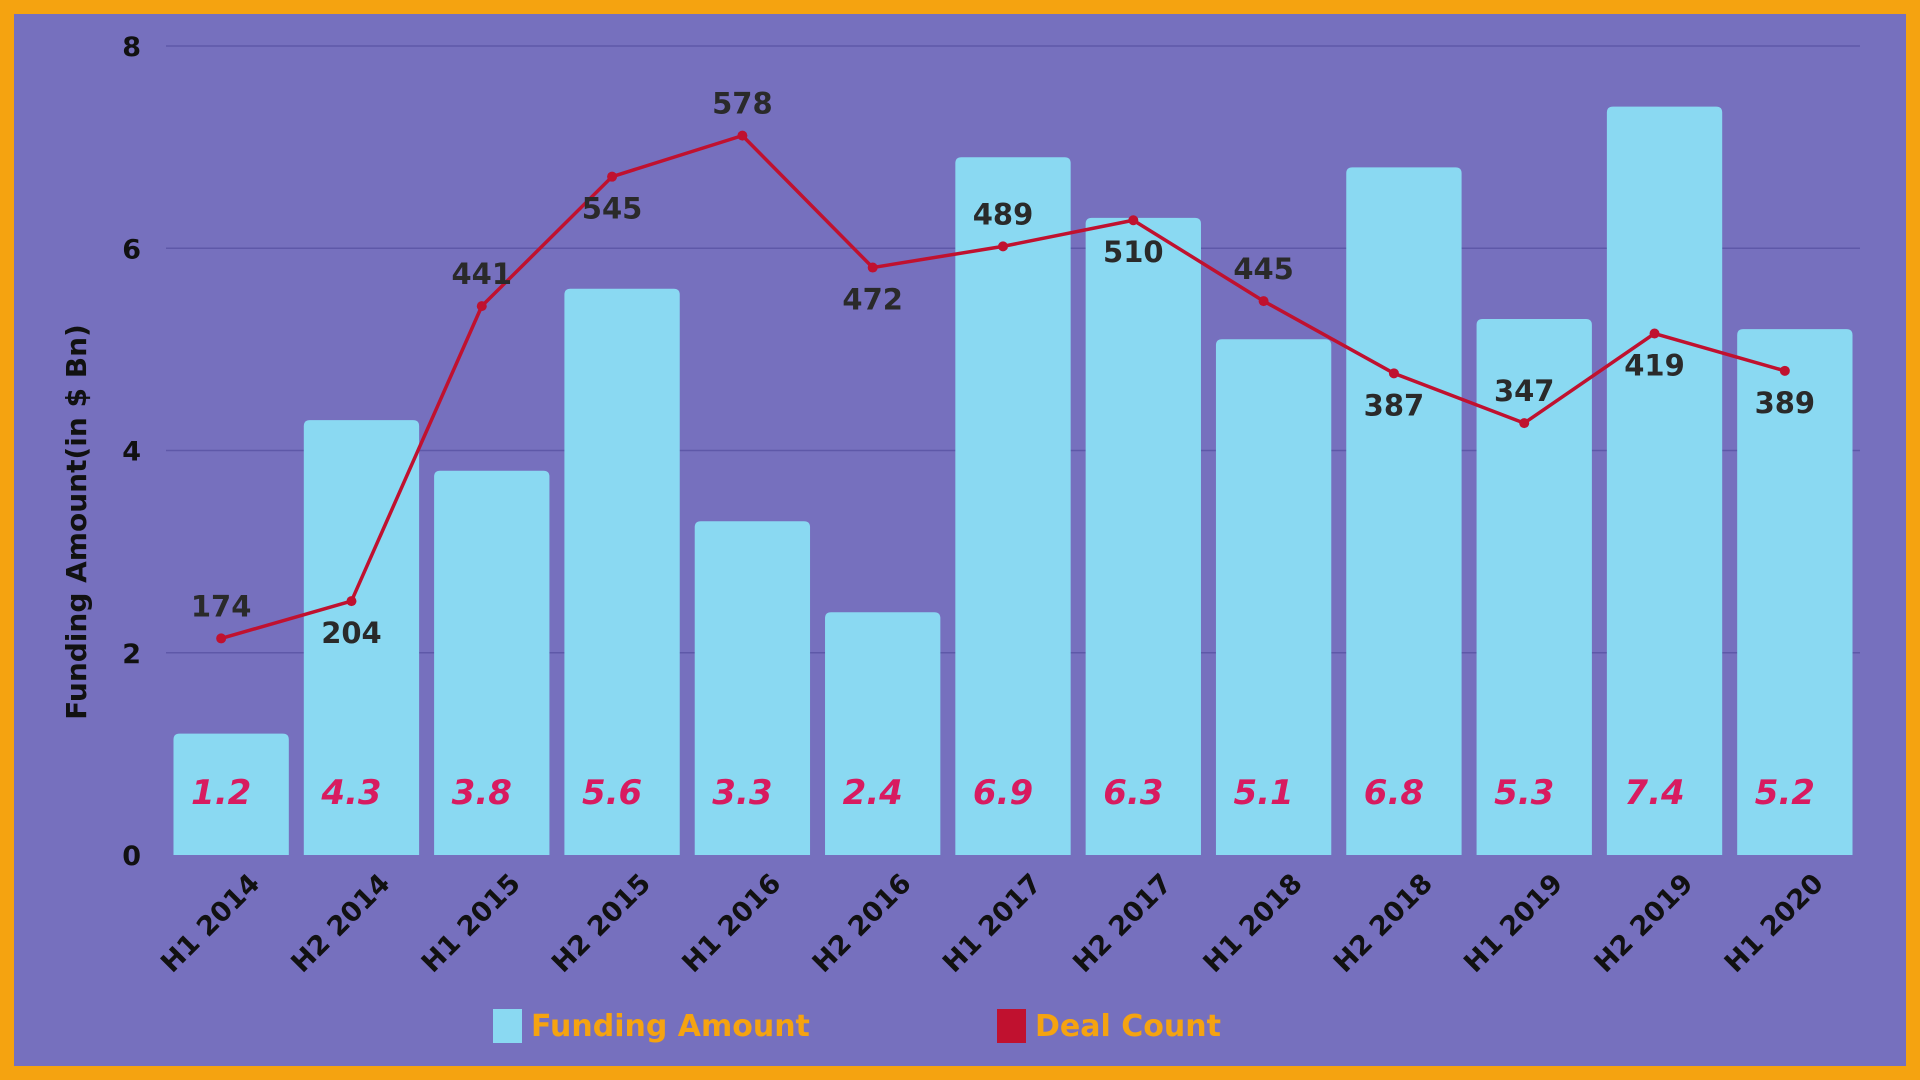 The width and height of the screenshot is (1920, 1080). What do you see at coordinates (857, 1026) in the screenshot?
I see `legend: Funding Amount Deal Count` at bounding box center [857, 1026].